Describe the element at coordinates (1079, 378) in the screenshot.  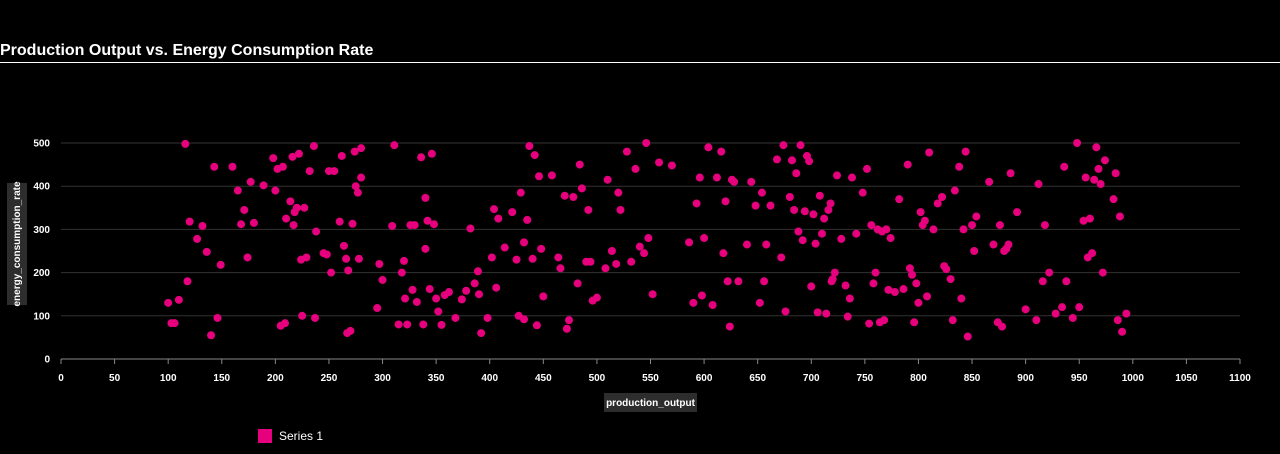
I see `x-tick-label: 950` at that location.